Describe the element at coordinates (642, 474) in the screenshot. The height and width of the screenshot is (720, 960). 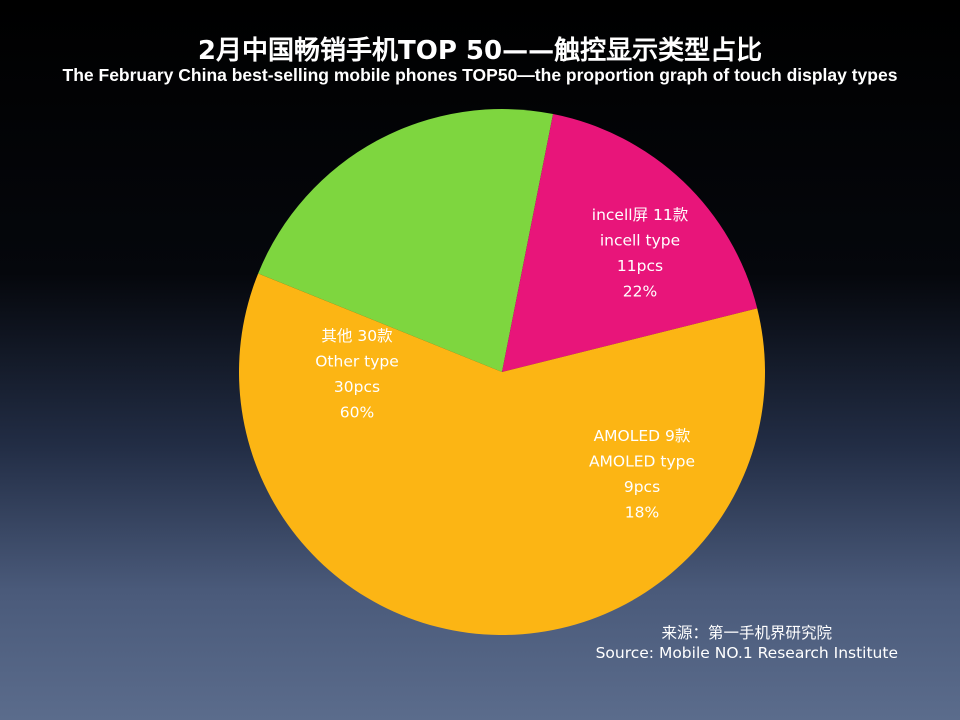
I see `slice-label-amoled: AMOLED 9款 AMOLED type 9pcs 18%` at that location.